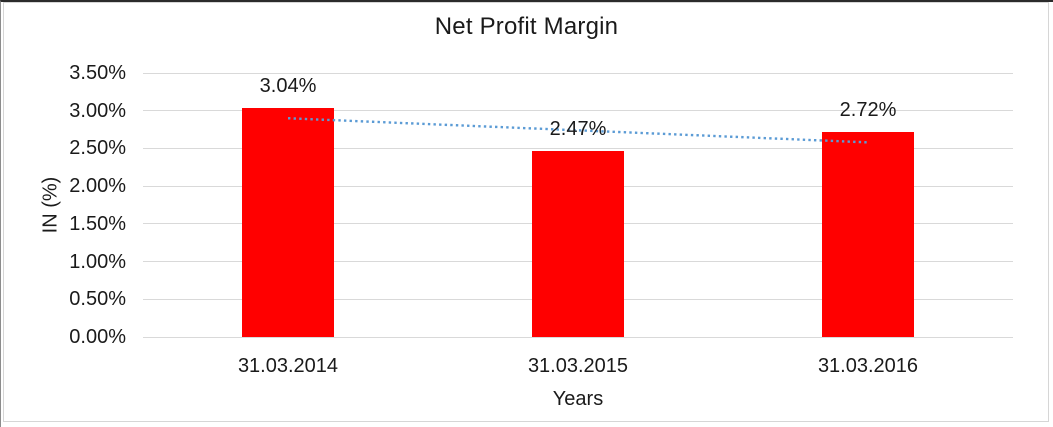 The height and width of the screenshot is (427, 1053). I want to click on data-label: 2.47%, so click(578, 128).